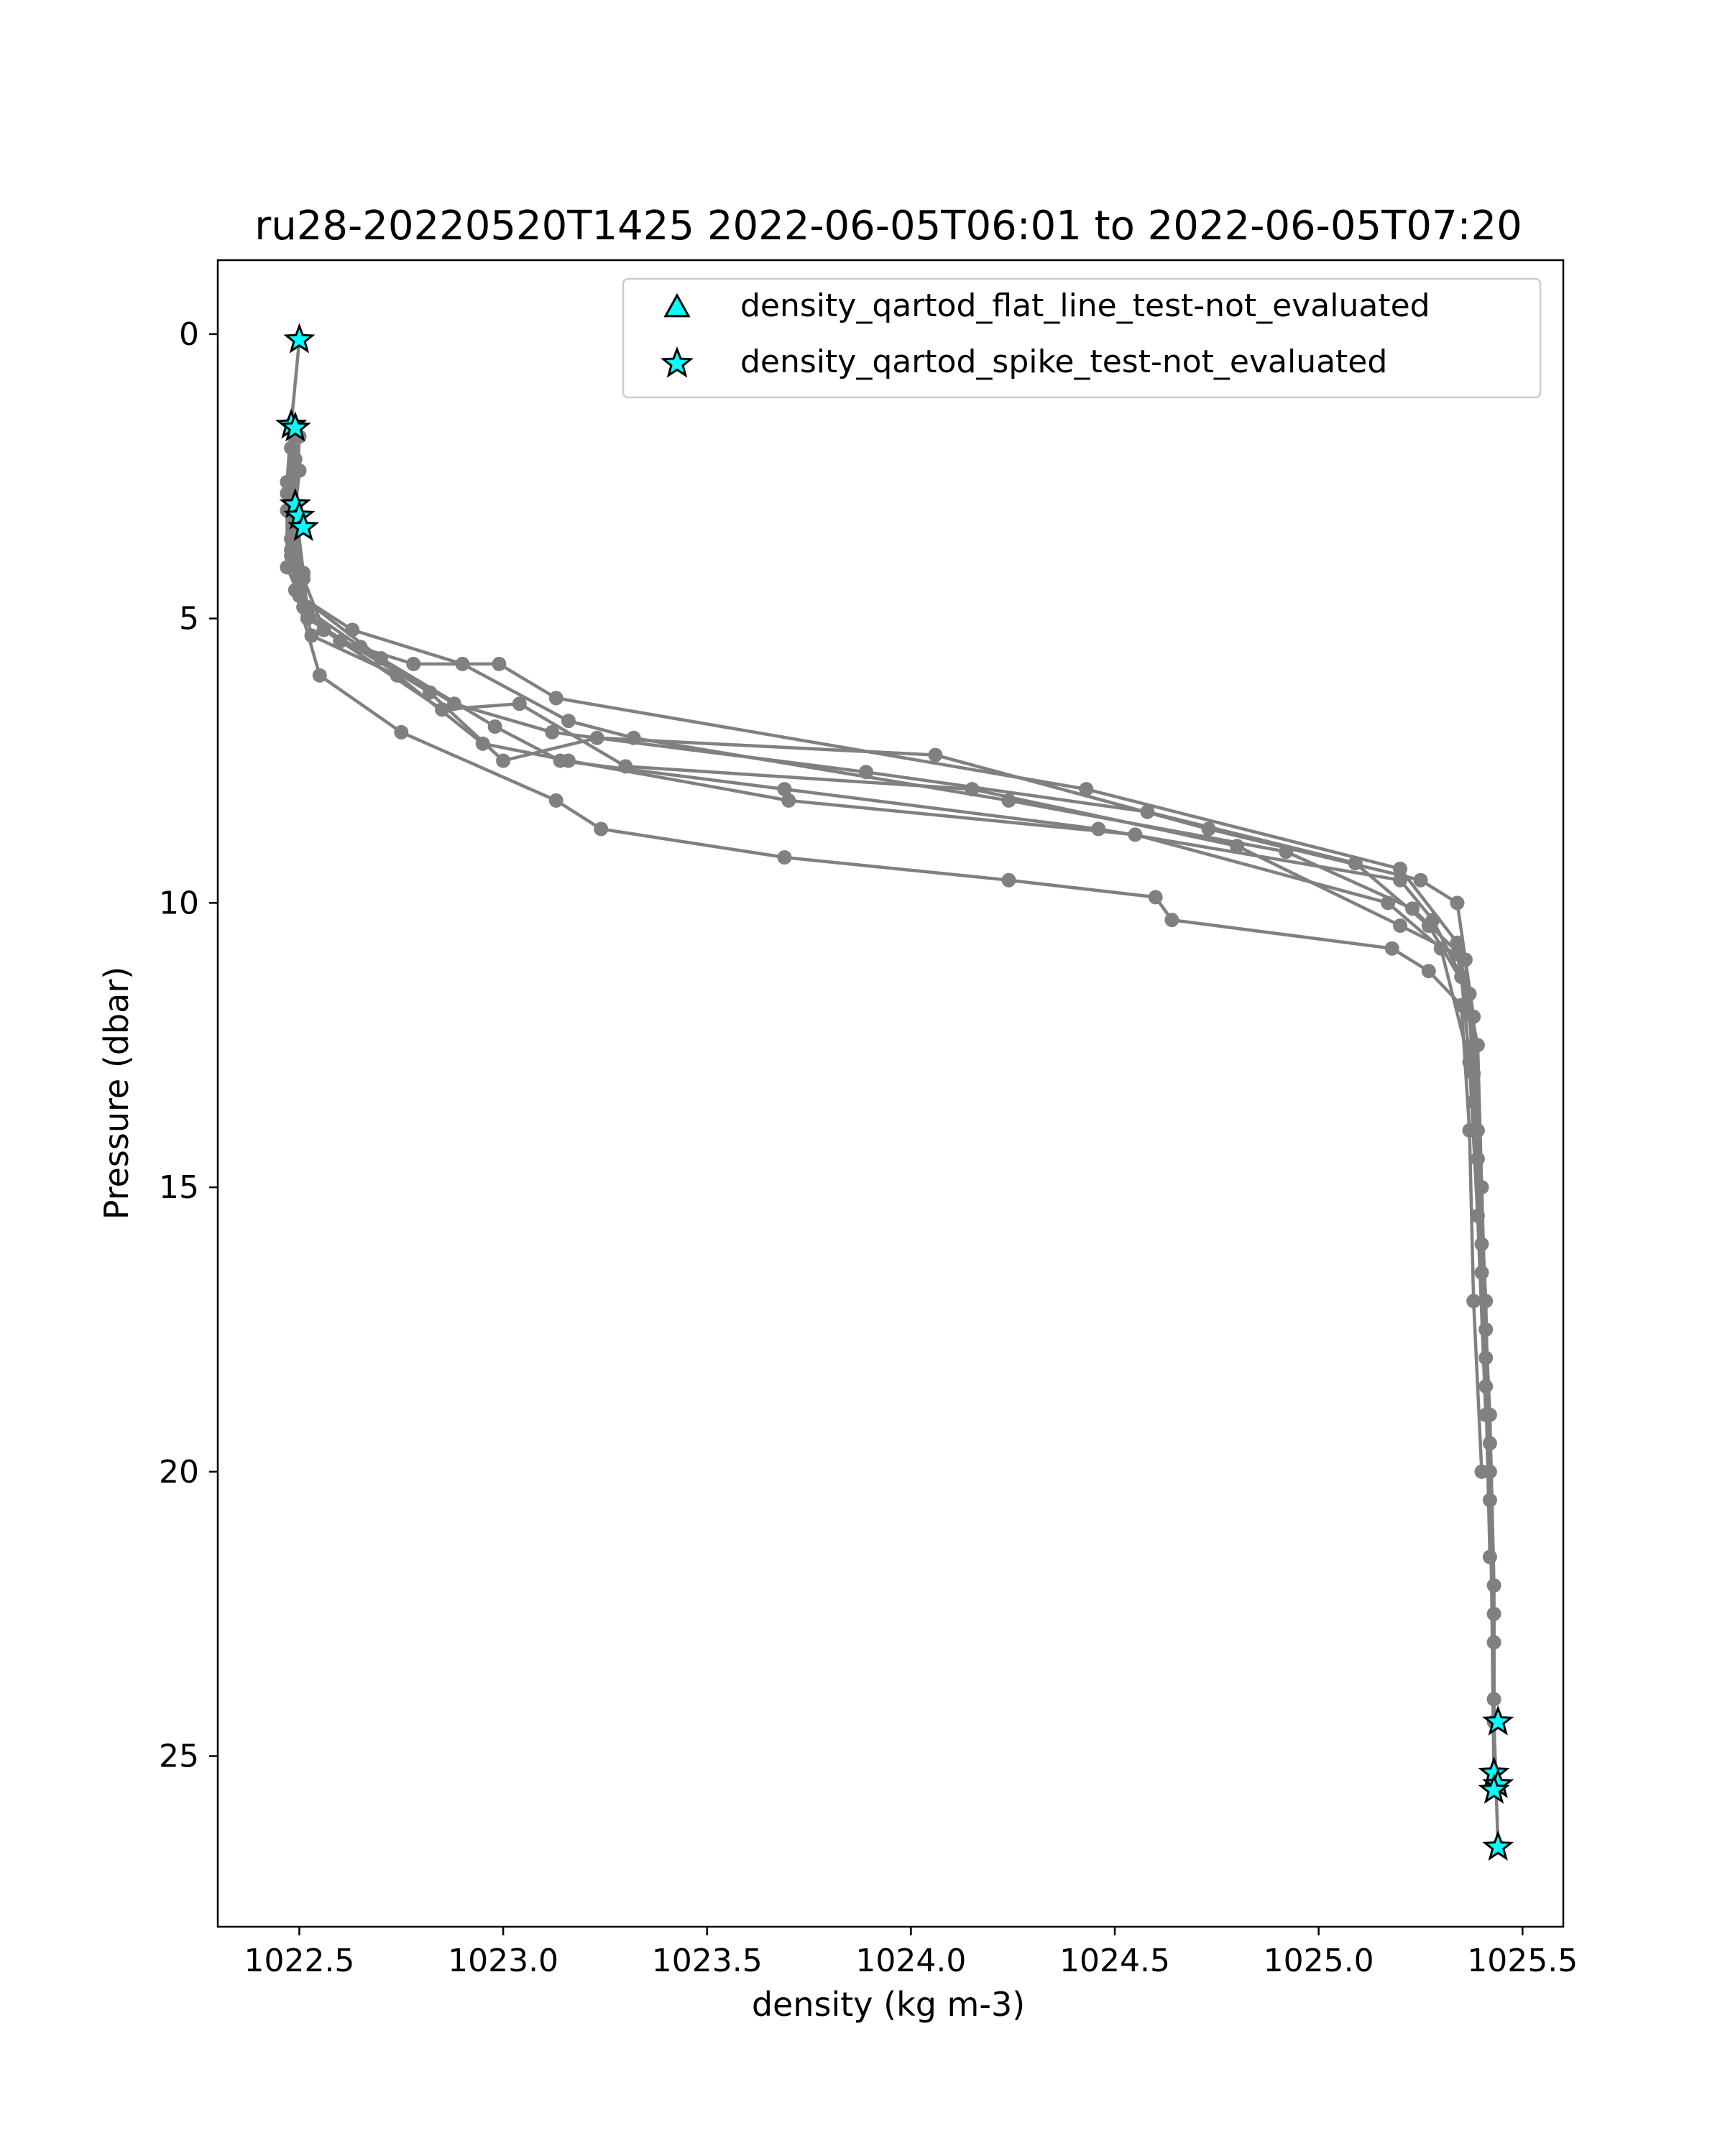  I want to click on star-marker-icon, so click(677, 362).